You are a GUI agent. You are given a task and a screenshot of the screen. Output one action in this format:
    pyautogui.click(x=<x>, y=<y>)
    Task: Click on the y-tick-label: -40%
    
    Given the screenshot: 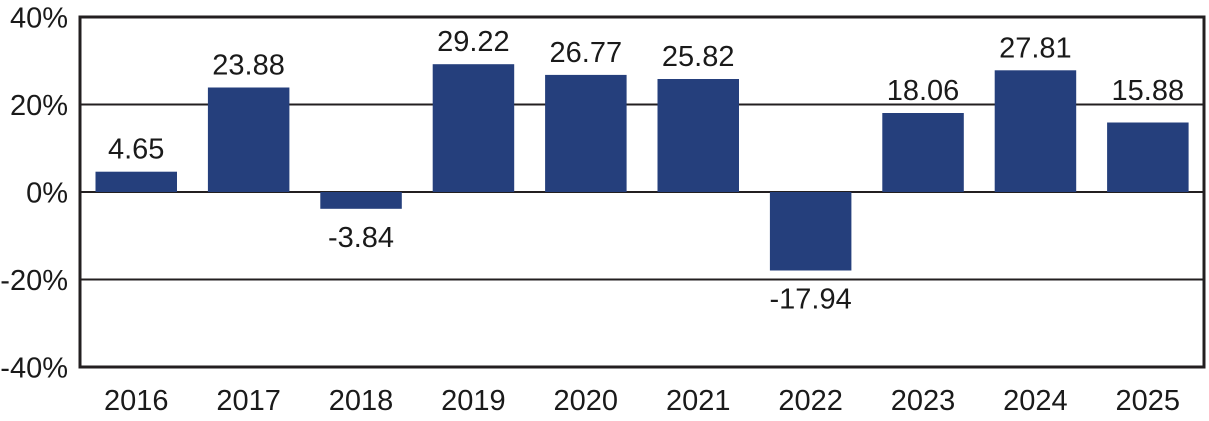 What is the action you would take?
    pyautogui.click(x=34, y=369)
    